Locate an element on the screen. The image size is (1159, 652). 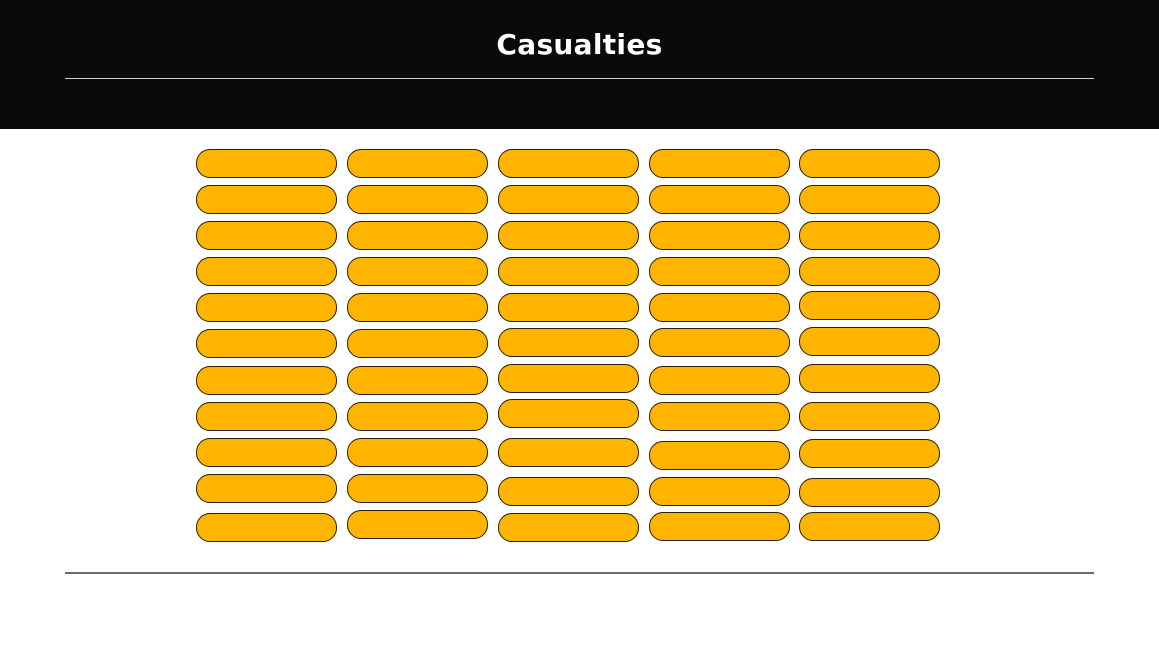
header-divider is located at coordinates (579, 78).